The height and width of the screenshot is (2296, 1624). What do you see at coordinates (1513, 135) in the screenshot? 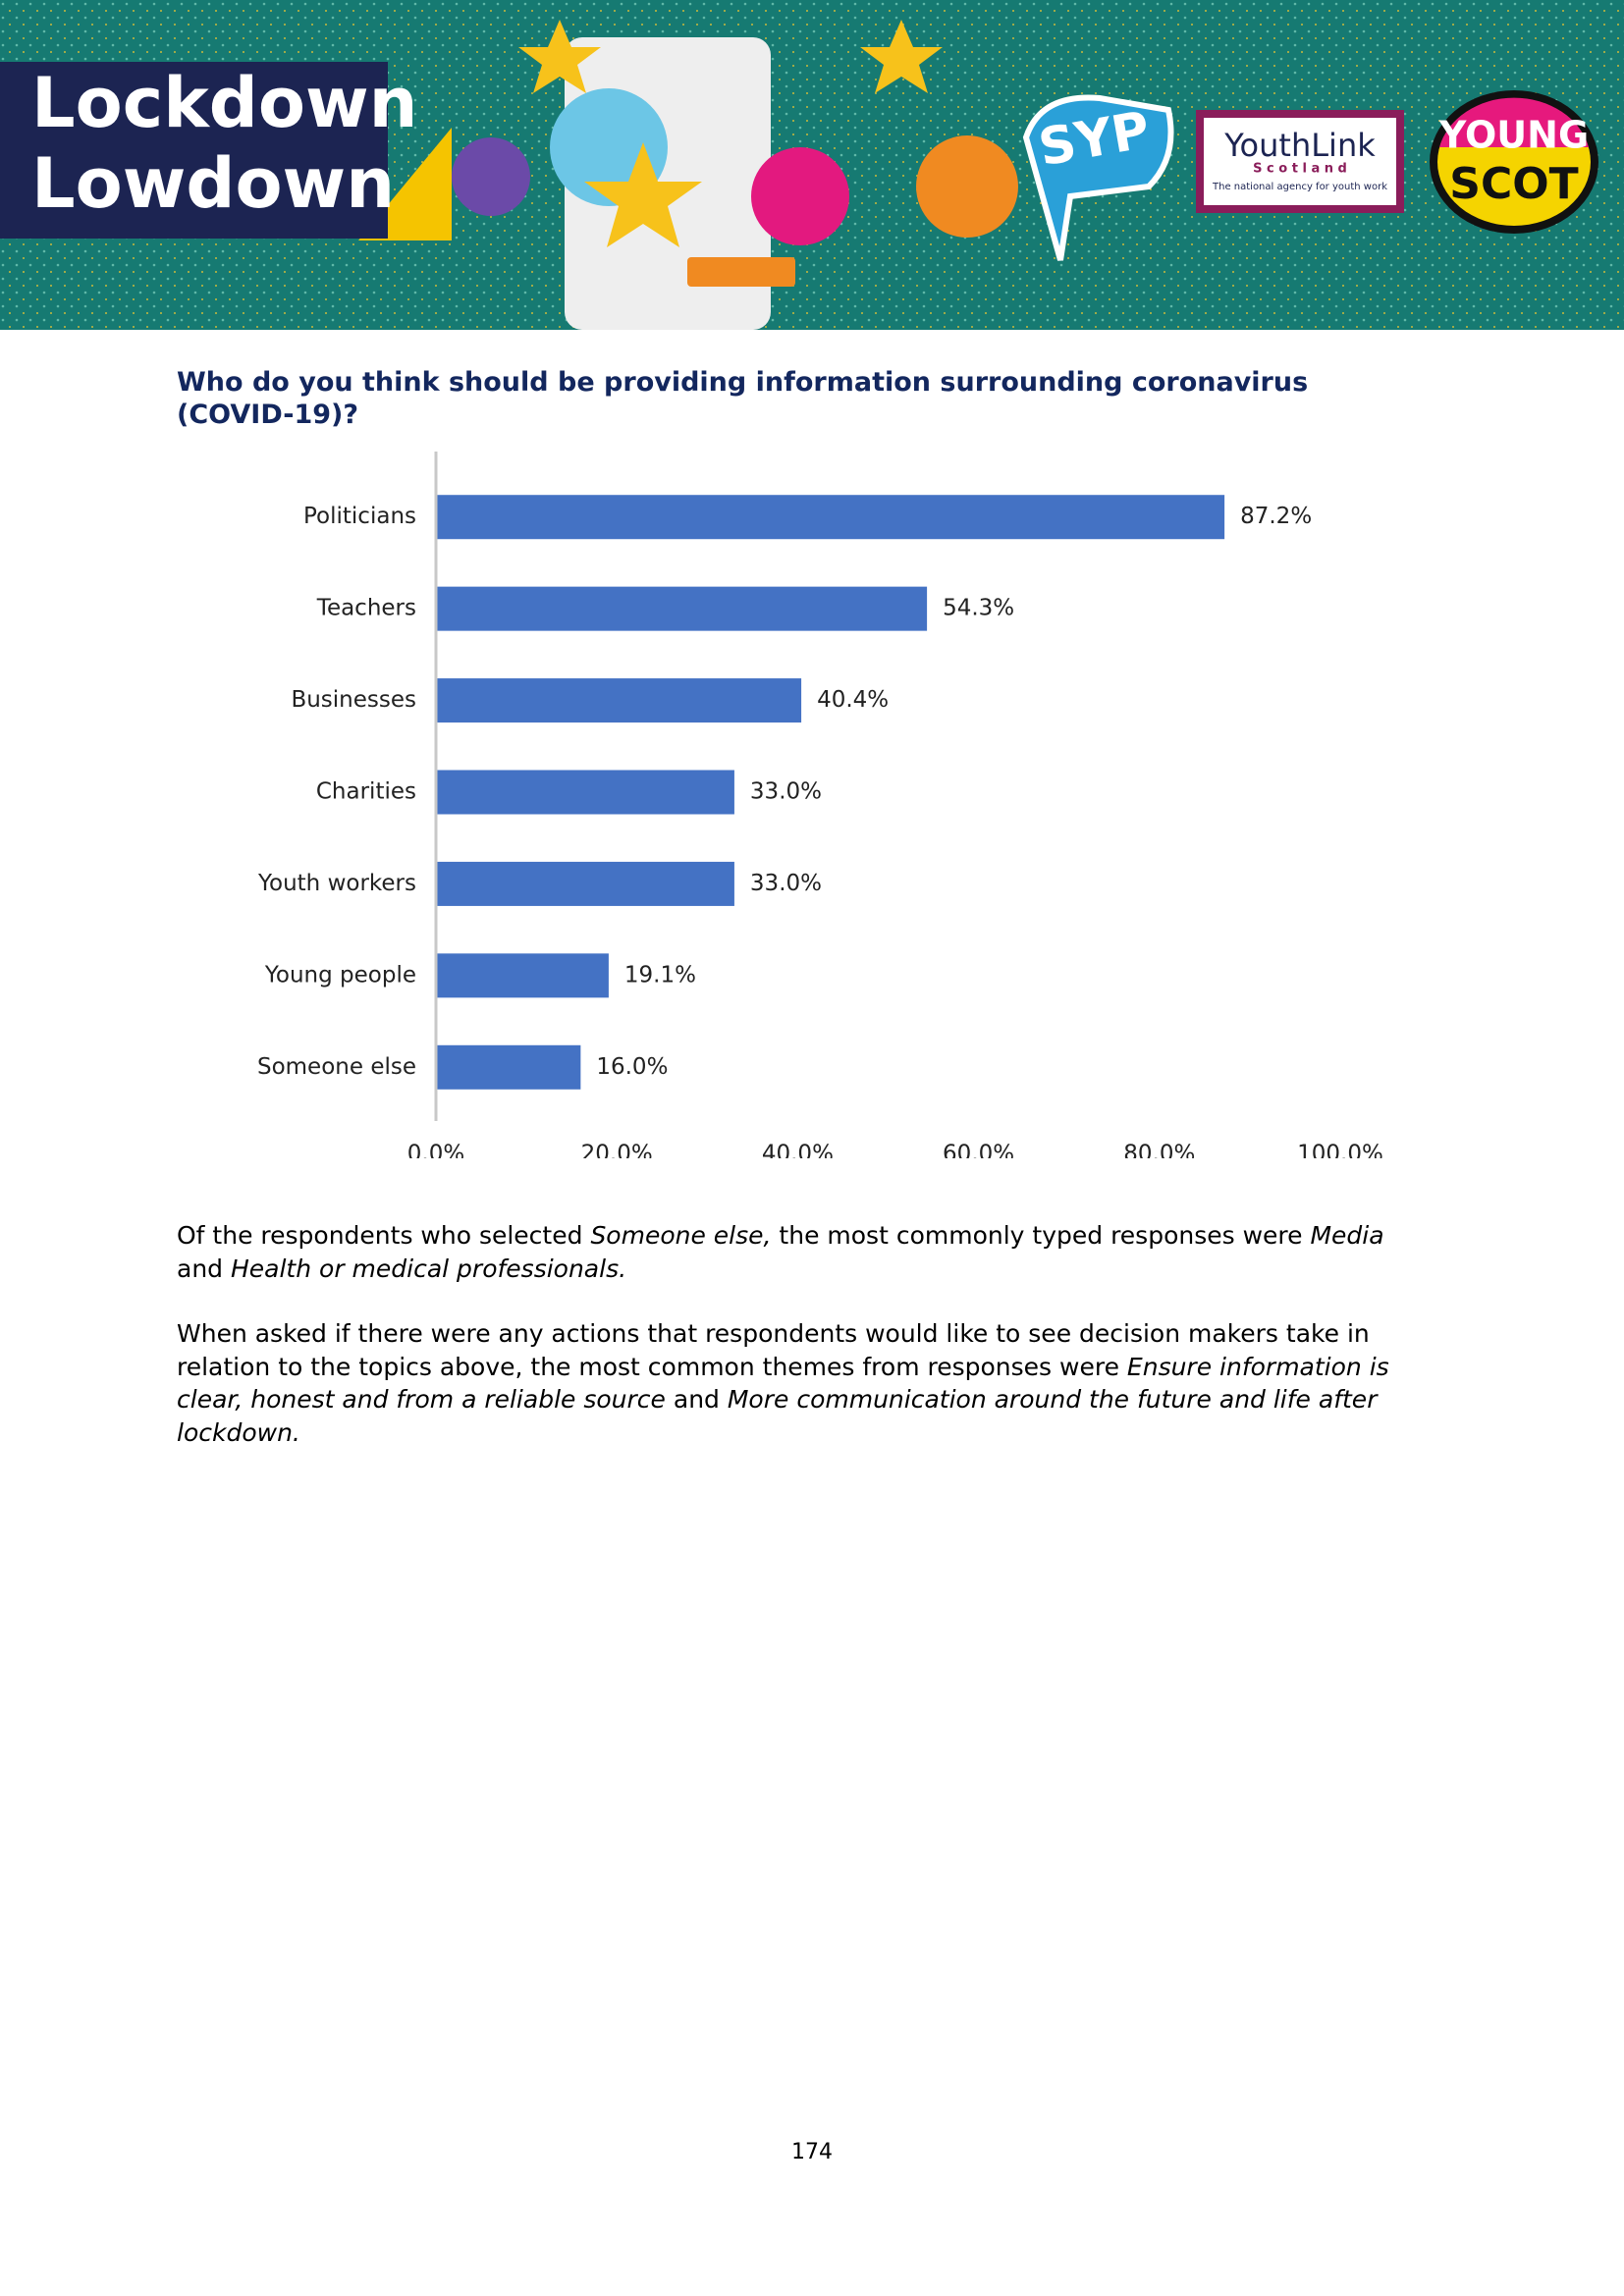
I see `youngscot-text: YOUNG` at bounding box center [1513, 135].